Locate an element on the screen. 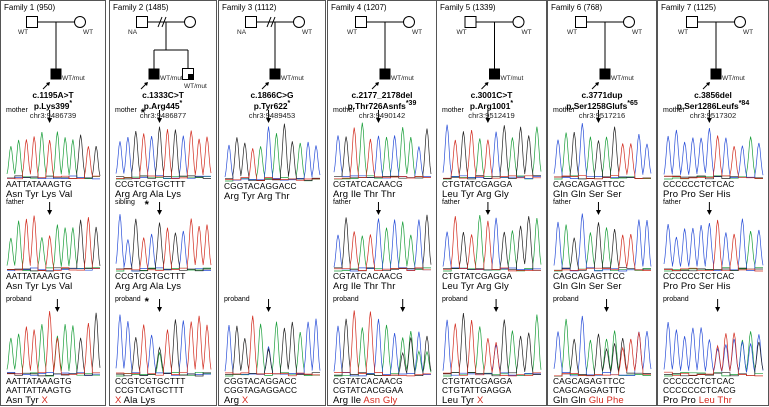  proband-symbol is located at coordinates (385, 74).